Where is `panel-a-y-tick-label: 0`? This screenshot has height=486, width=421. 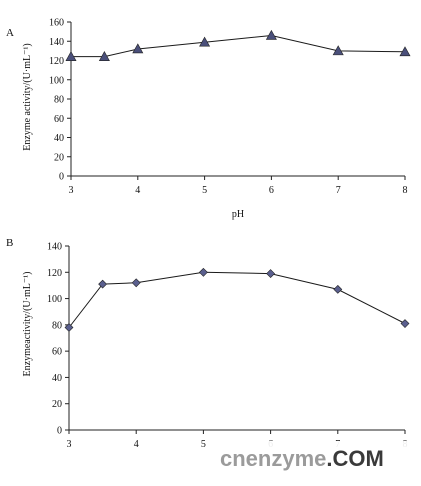 panel-a-y-tick-label: 0 is located at coordinates (61, 177).